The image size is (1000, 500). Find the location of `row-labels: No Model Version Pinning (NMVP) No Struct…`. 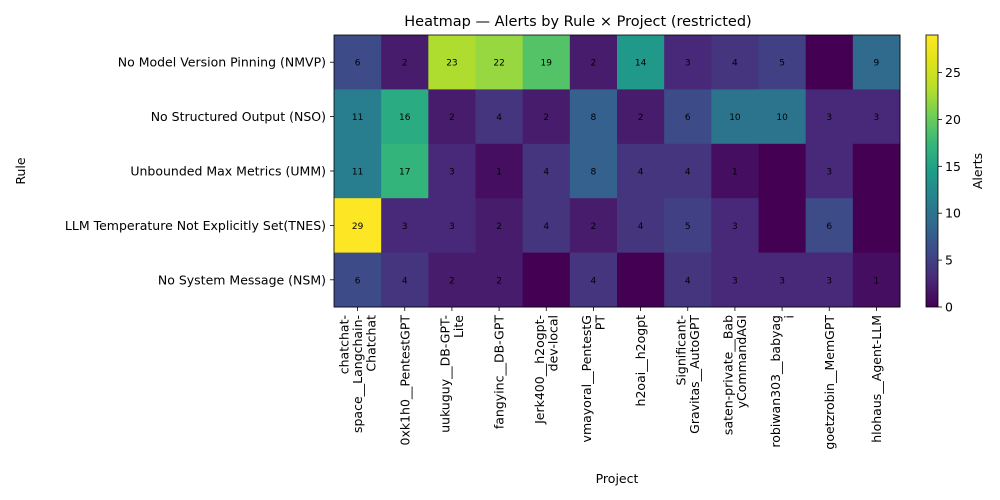

row-labels: No Model Version Pinning (NMVP) No Struct… is located at coordinates (199, 171).